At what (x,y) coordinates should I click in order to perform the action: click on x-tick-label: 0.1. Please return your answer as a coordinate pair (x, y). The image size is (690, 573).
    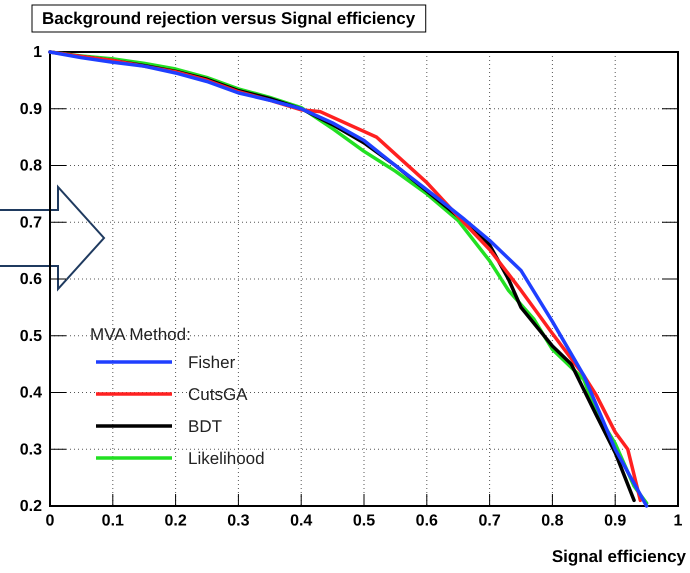
    Looking at the image, I should click on (113, 521).